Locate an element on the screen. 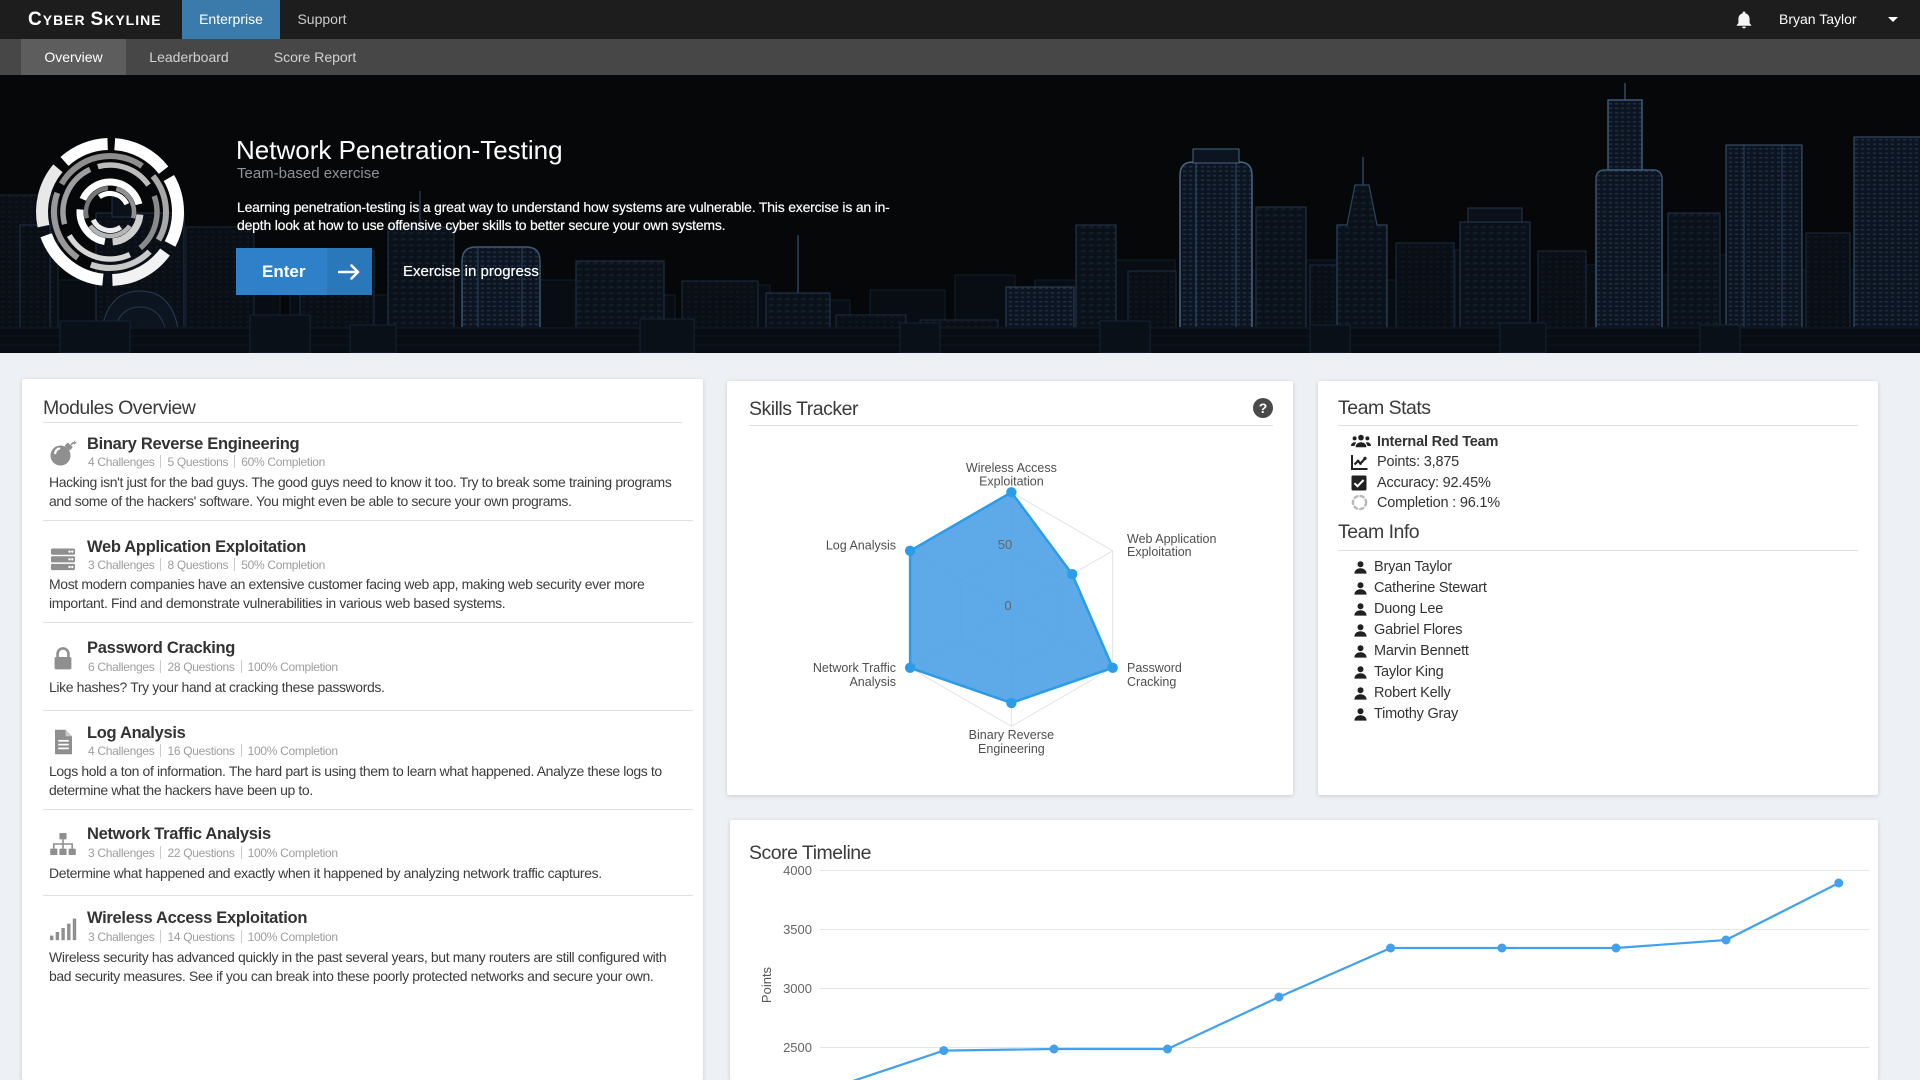  svg-text: Analysis is located at coordinates (872, 682).